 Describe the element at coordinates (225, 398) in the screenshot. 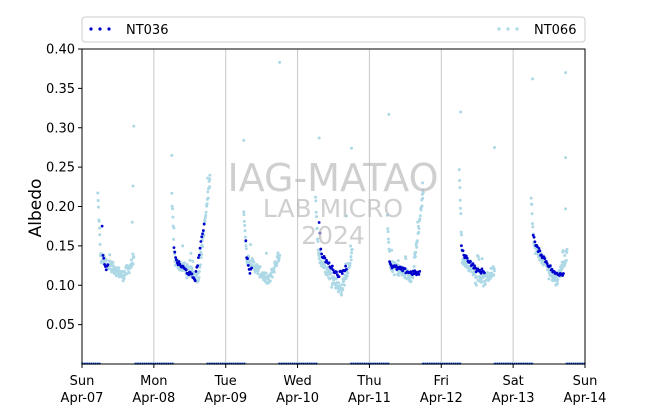

I see `x-tick-date: Apr-09` at that location.